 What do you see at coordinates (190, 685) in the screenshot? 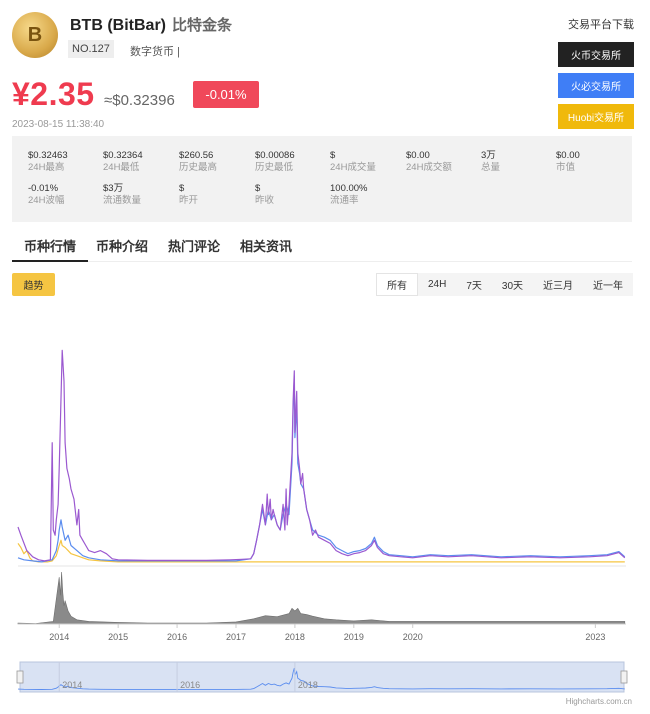
I see `navigator-tick-label: 2016` at bounding box center [190, 685].